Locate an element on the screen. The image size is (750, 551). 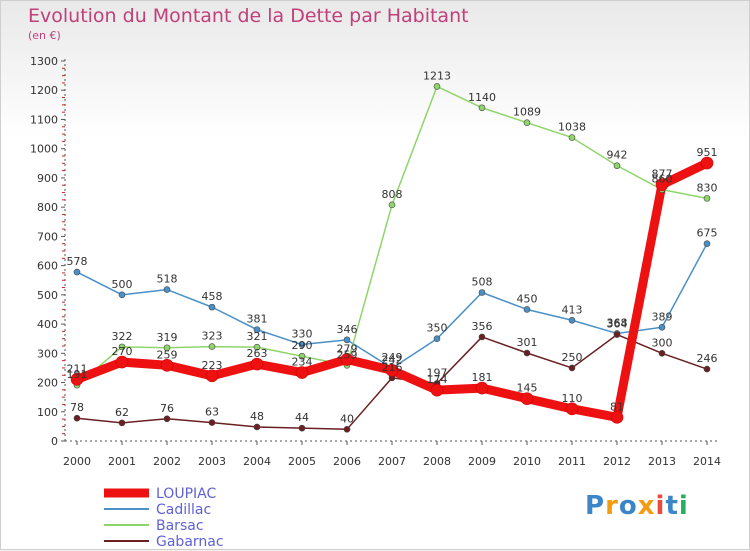
data-label-barsac: 321 is located at coordinates (257, 336).